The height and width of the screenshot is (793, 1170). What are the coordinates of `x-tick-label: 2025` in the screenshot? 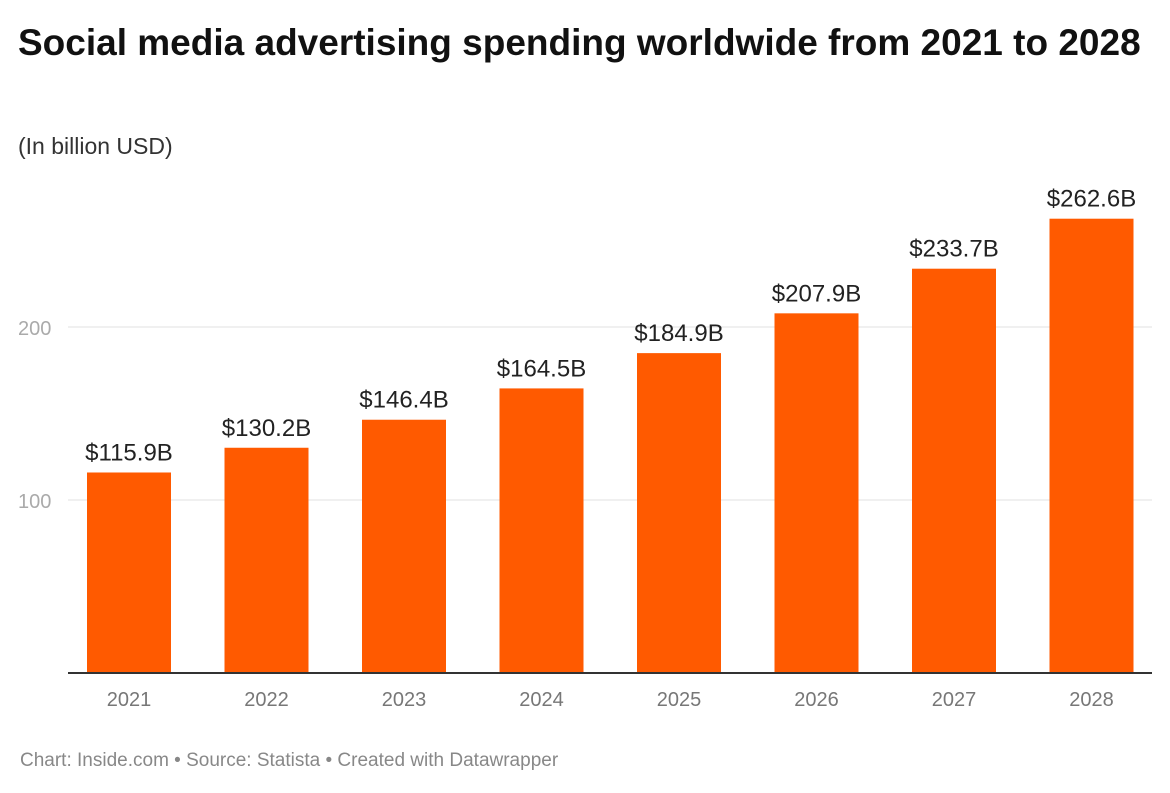 It's located at (679, 700).